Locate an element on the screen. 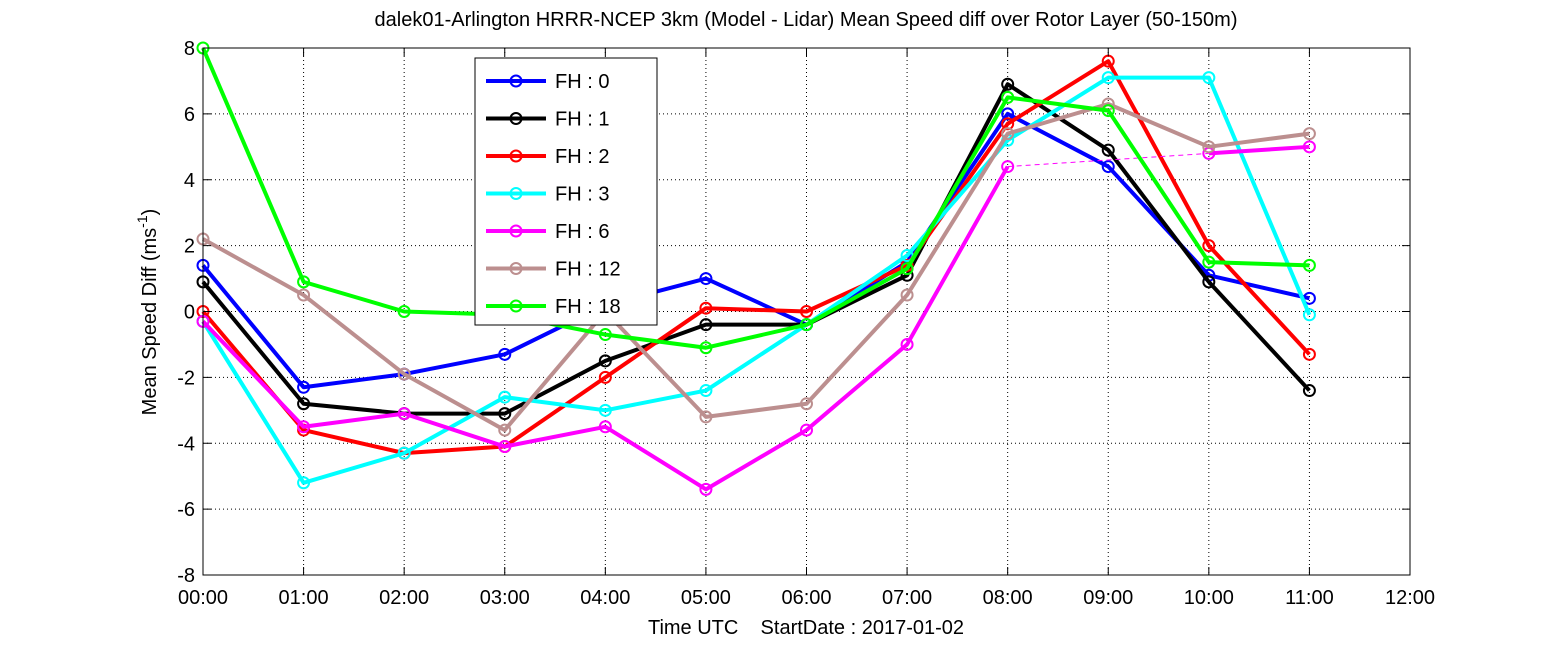 This screenshot has width=1559, height=656. x-tick-label: 02:00 is located at coordinates (404, 598).